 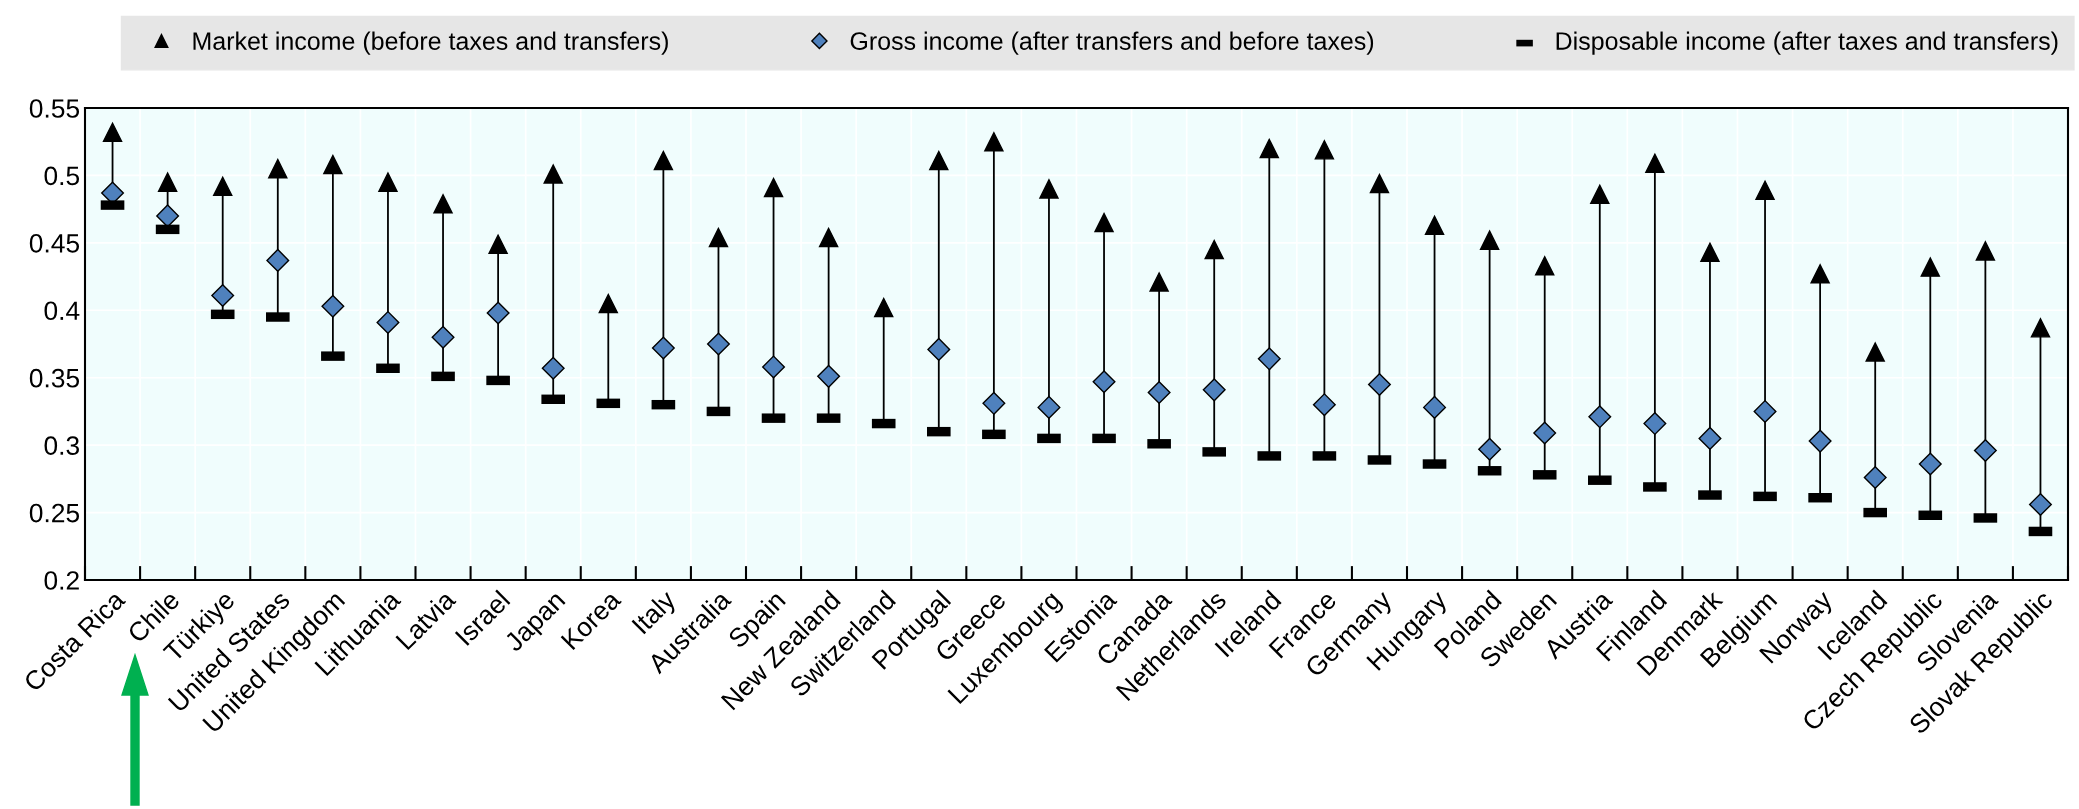 I want to click on y-tick-label: 0.5, so click(x=62, y=176).